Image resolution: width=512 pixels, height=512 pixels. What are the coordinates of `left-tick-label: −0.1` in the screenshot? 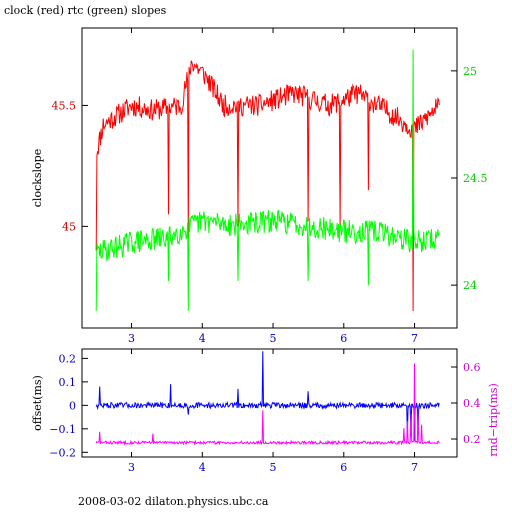 It's located at (62, 429).